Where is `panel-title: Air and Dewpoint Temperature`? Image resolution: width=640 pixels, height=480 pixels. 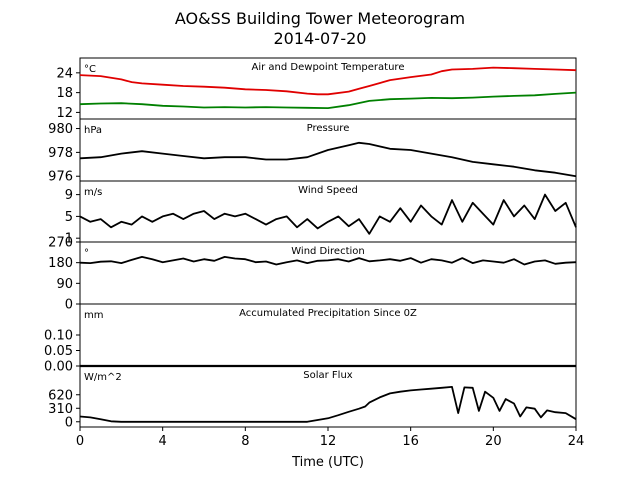
panel-title: Air and Dewpoint Temperature is located at coordinates (328, 67).